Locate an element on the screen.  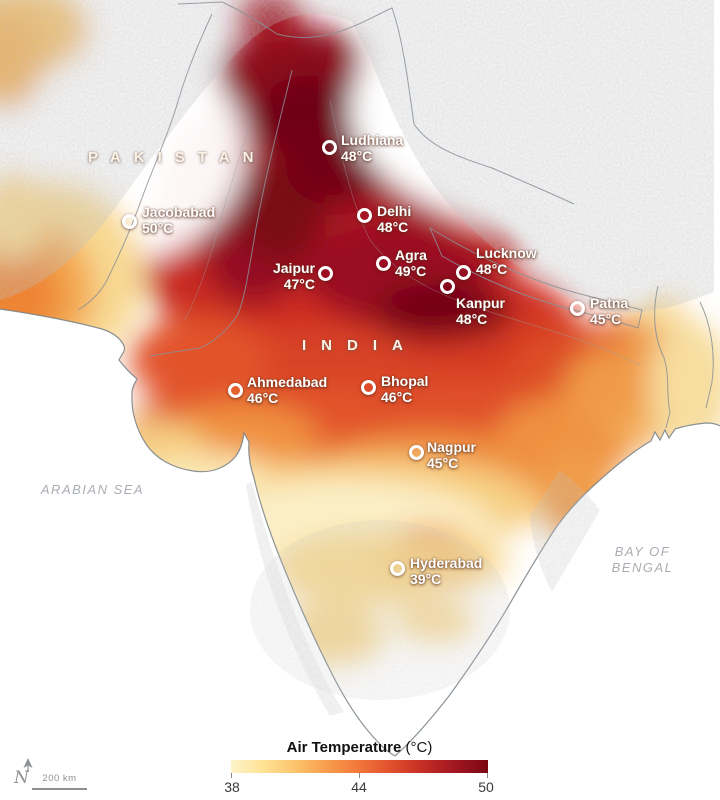
legend-tick-label: 38 is located at coordinates (232, 787).